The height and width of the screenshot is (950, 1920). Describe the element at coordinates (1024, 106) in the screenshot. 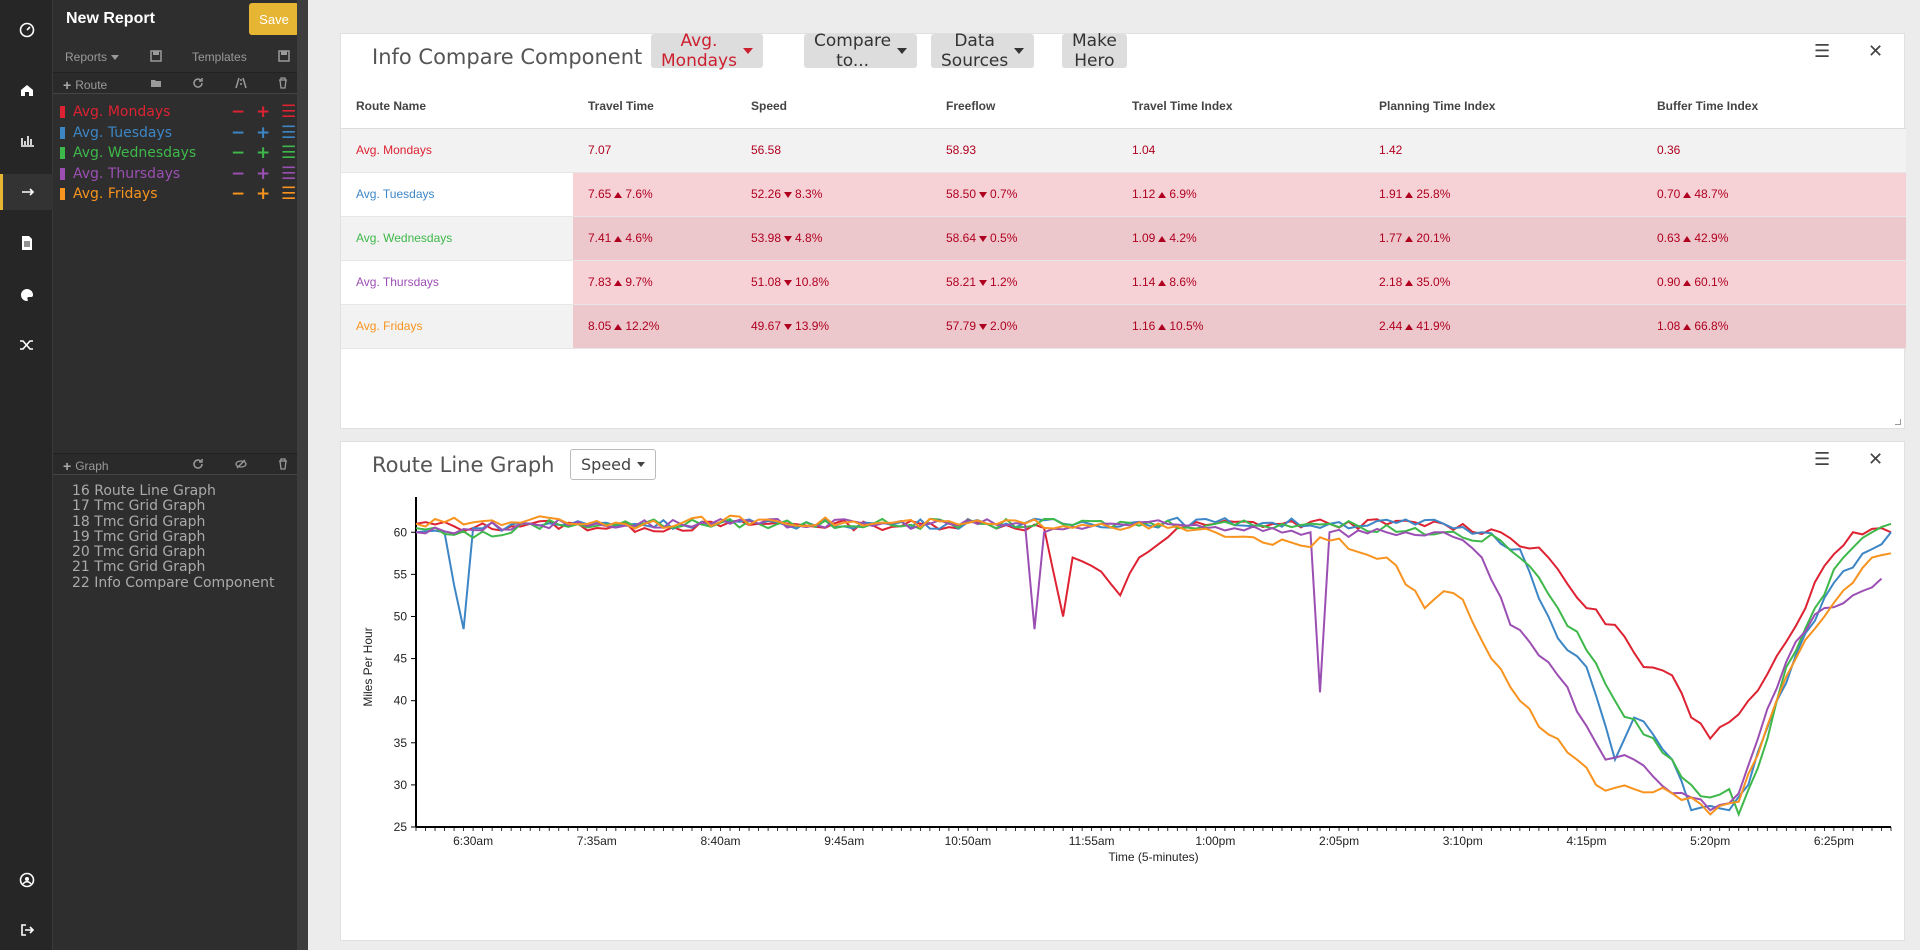

I see `column-header: Freeflow` at that location.